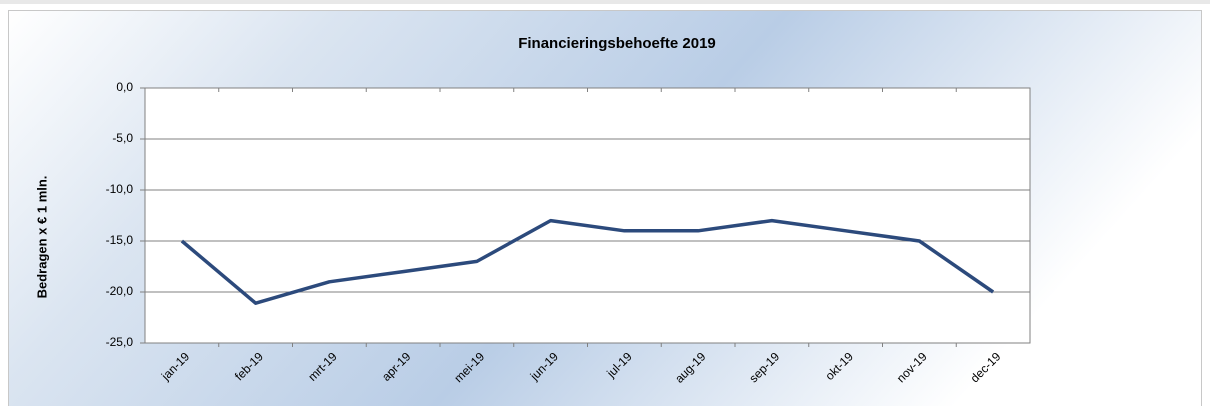 The image size is (1210, 411). I want to click on y-tick-label: -20,0, so click(120, 291).